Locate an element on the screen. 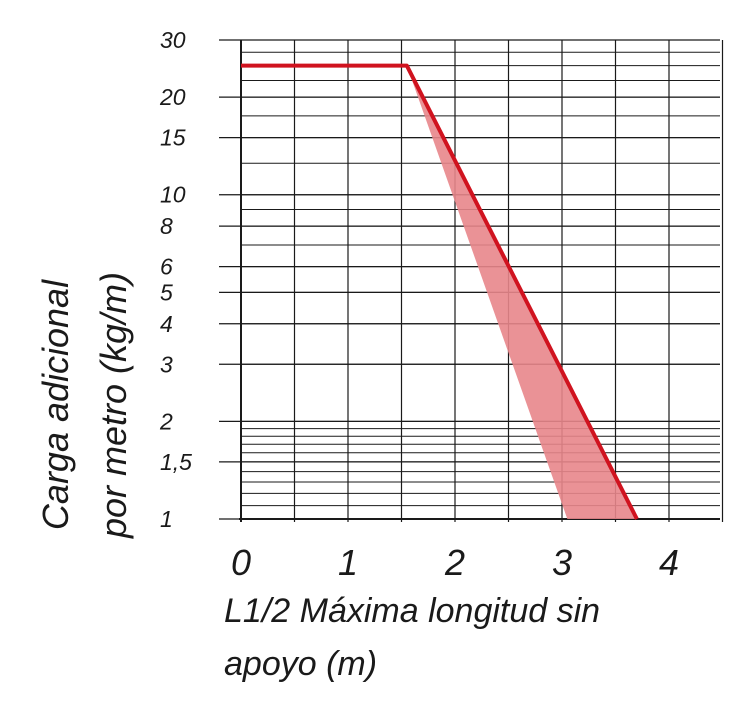 The image size is (750, 710). y-tick-label: 15 is located at coordinates (173, 138).